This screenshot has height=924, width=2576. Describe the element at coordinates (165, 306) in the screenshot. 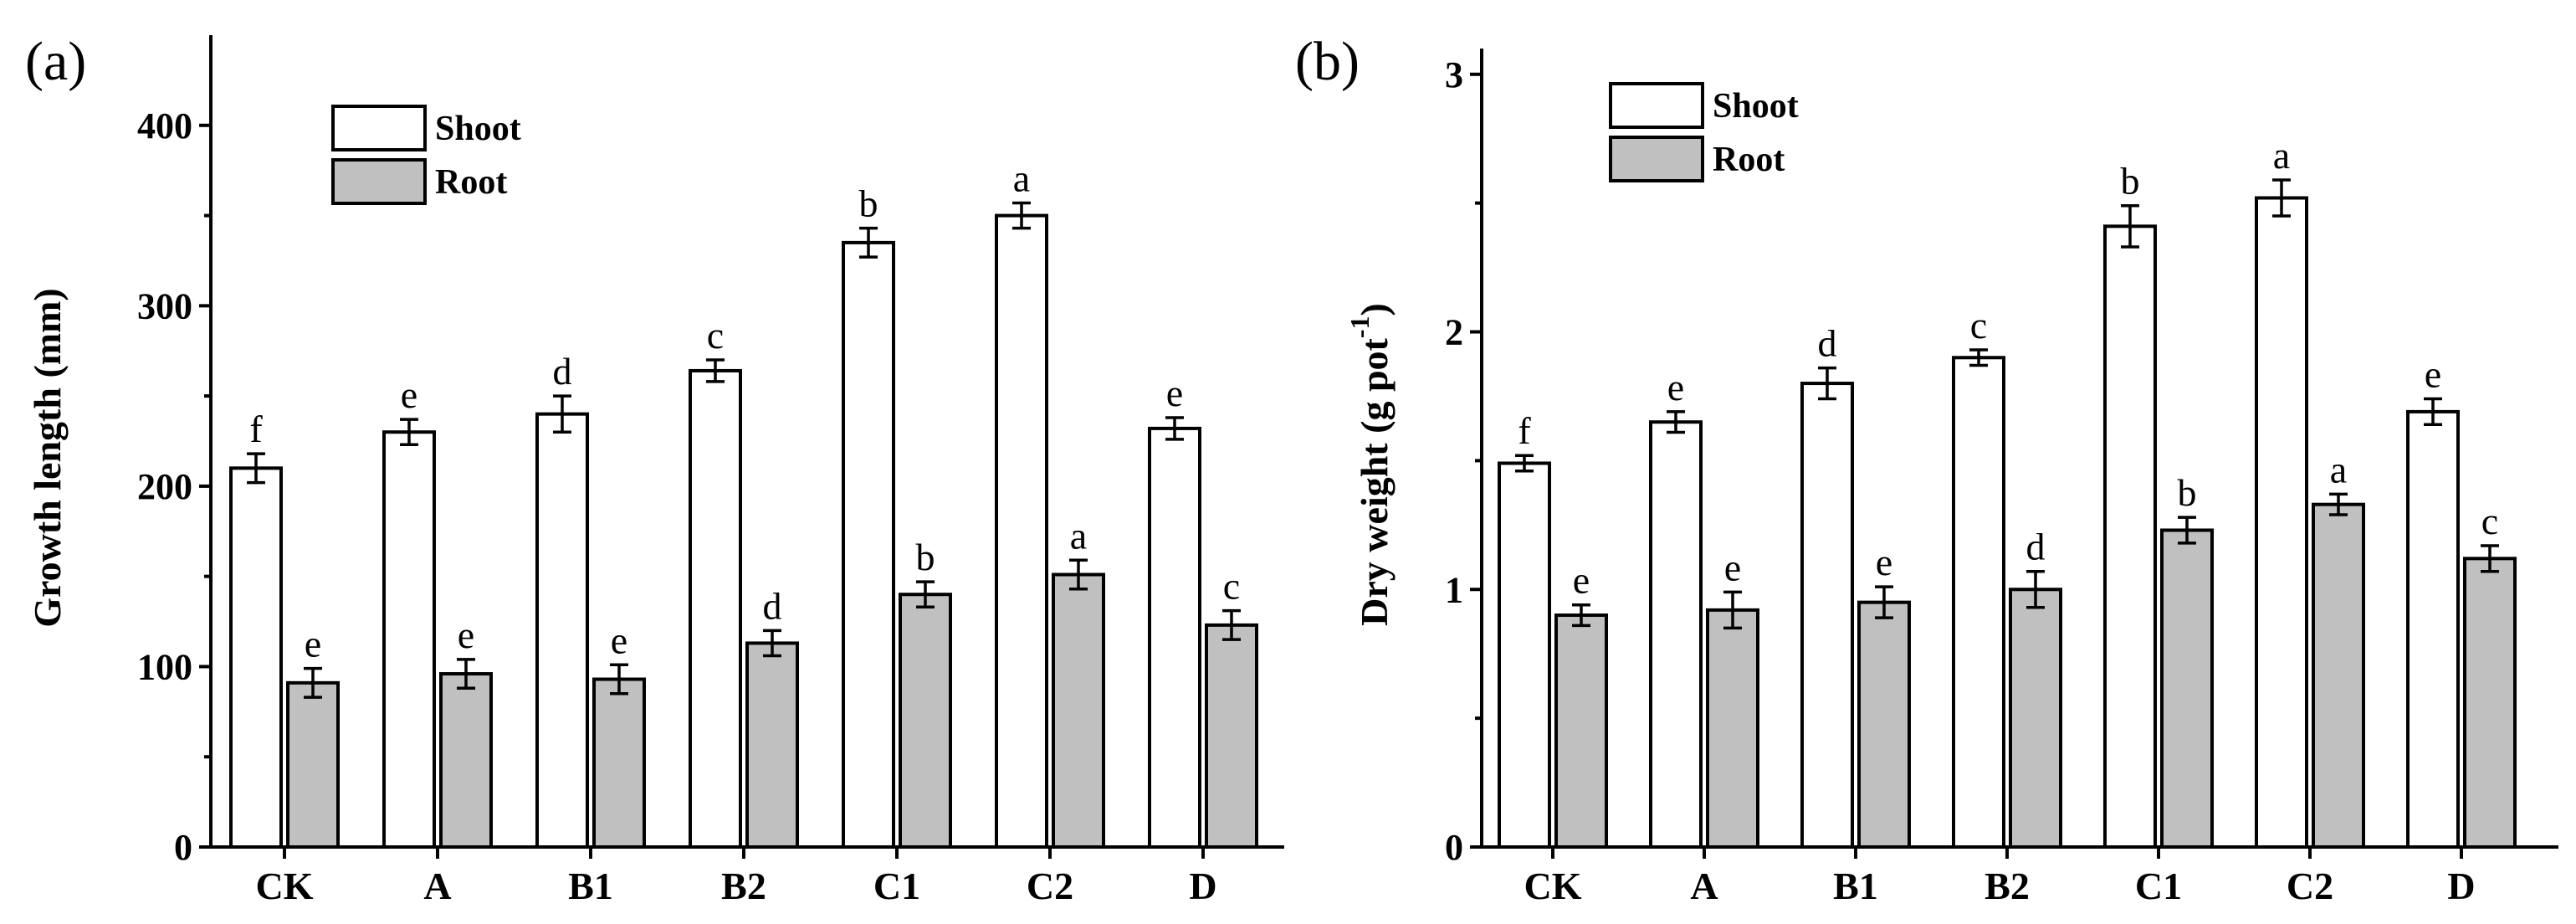

I see `y-tick-label: 300` at that location.